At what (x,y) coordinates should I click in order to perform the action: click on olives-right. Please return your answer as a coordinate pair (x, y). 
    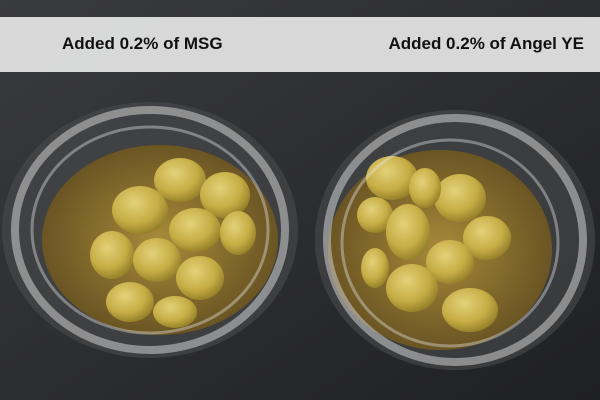
    Looking at the image, I should click on (434, 244).